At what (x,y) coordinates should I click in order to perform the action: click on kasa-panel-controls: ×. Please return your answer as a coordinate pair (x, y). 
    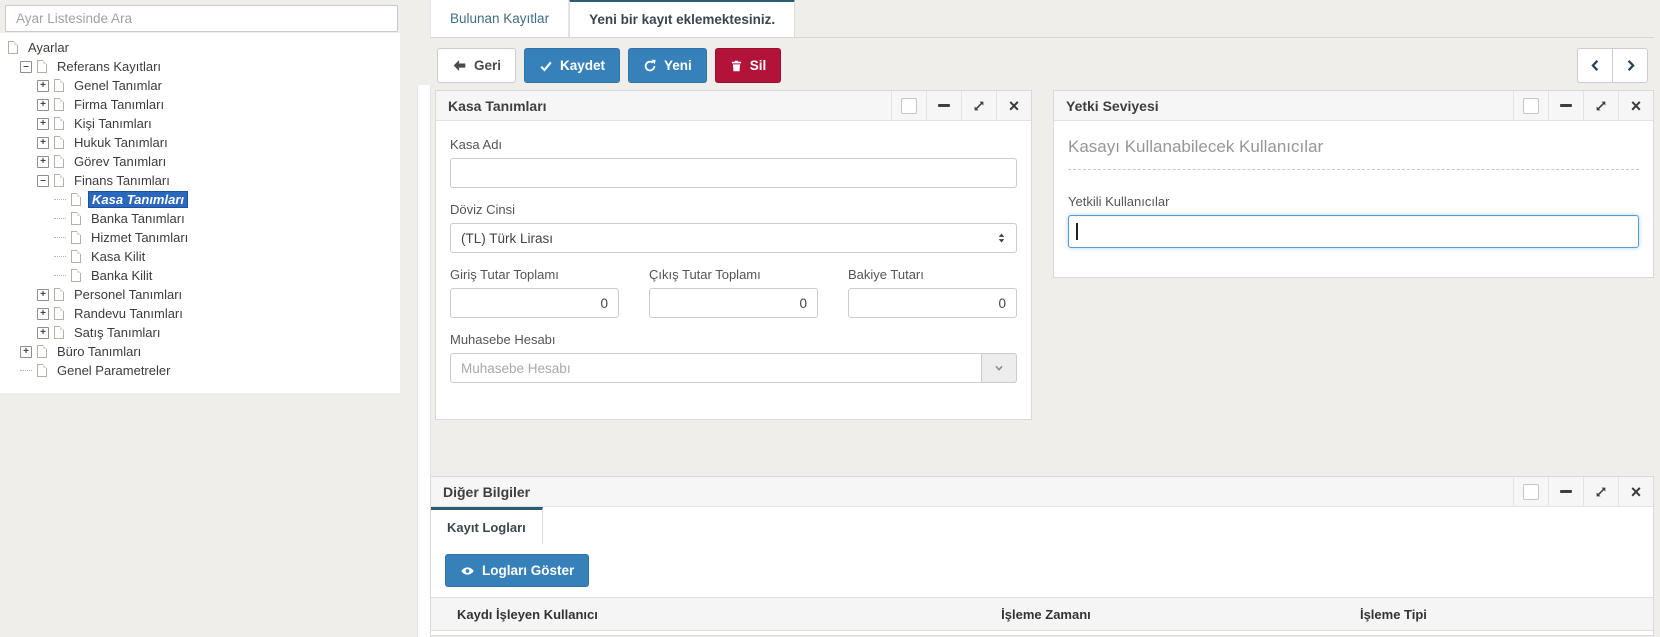
    Looking at the image, I should click on (961, 105).